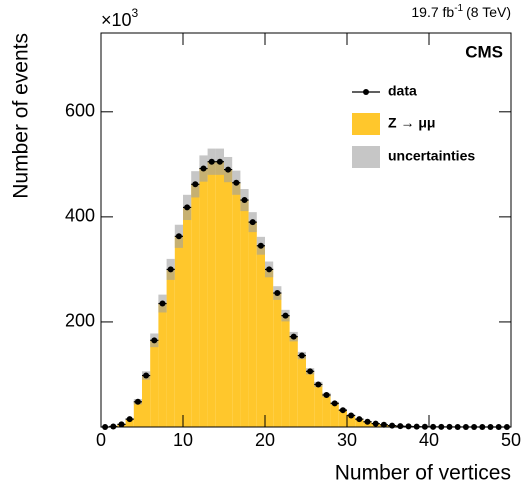  I want to click on x-tick-label: 0, so click(101, 440).